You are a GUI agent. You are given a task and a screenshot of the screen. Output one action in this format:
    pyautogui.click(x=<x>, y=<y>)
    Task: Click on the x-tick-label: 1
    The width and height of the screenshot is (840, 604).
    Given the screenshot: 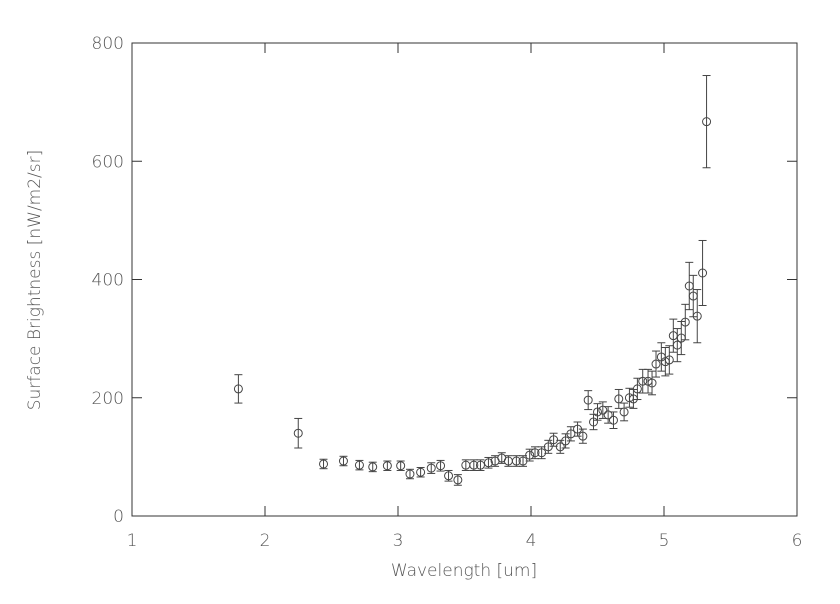 What is the action you would take?
    pyautogui.click(x=132, y=541)
    